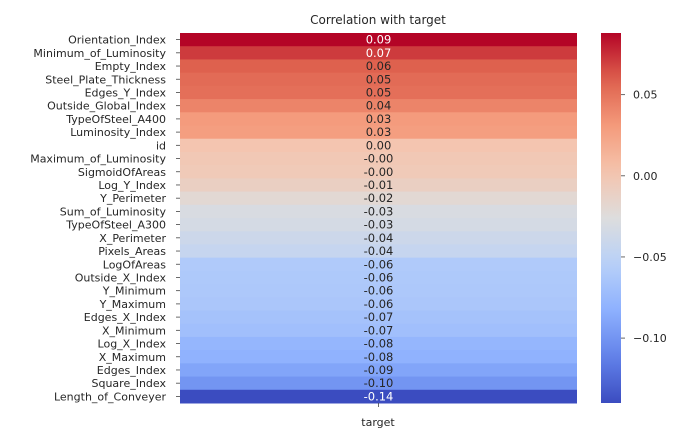  What do you see at coordinates (132, 357) in the screenshot?
I see `row-label: X_Maximum` at bounding box center [132, 357].